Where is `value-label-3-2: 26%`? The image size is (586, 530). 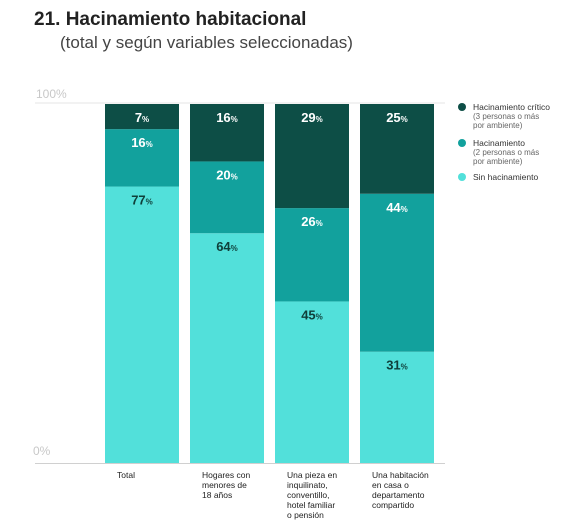
value-label-3-2: 26% is located at coordinates (312, 221).